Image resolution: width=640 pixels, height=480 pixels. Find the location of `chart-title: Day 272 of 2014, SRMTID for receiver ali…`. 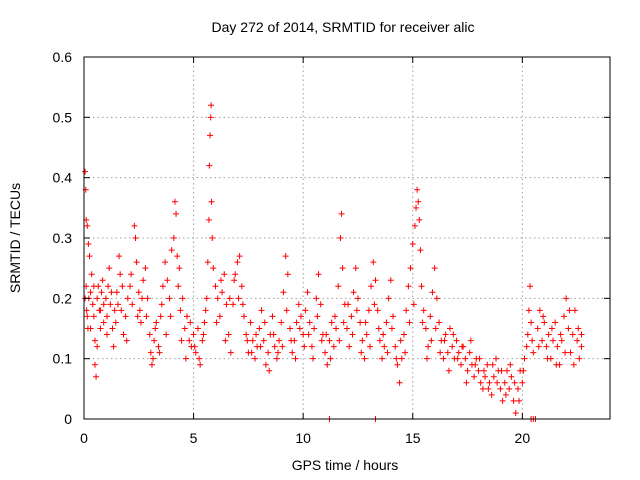

chart-title: Day 272 of 2014, SRMTID for receiver ali… is located at coordinates (343, 27).